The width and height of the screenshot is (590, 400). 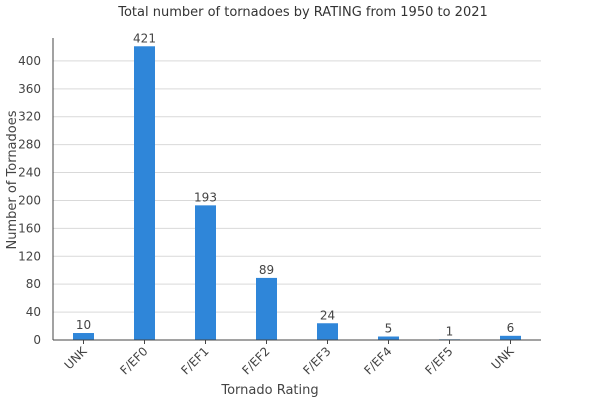 I want to click on y-tick-label: 320, so click(x=29, y=117).